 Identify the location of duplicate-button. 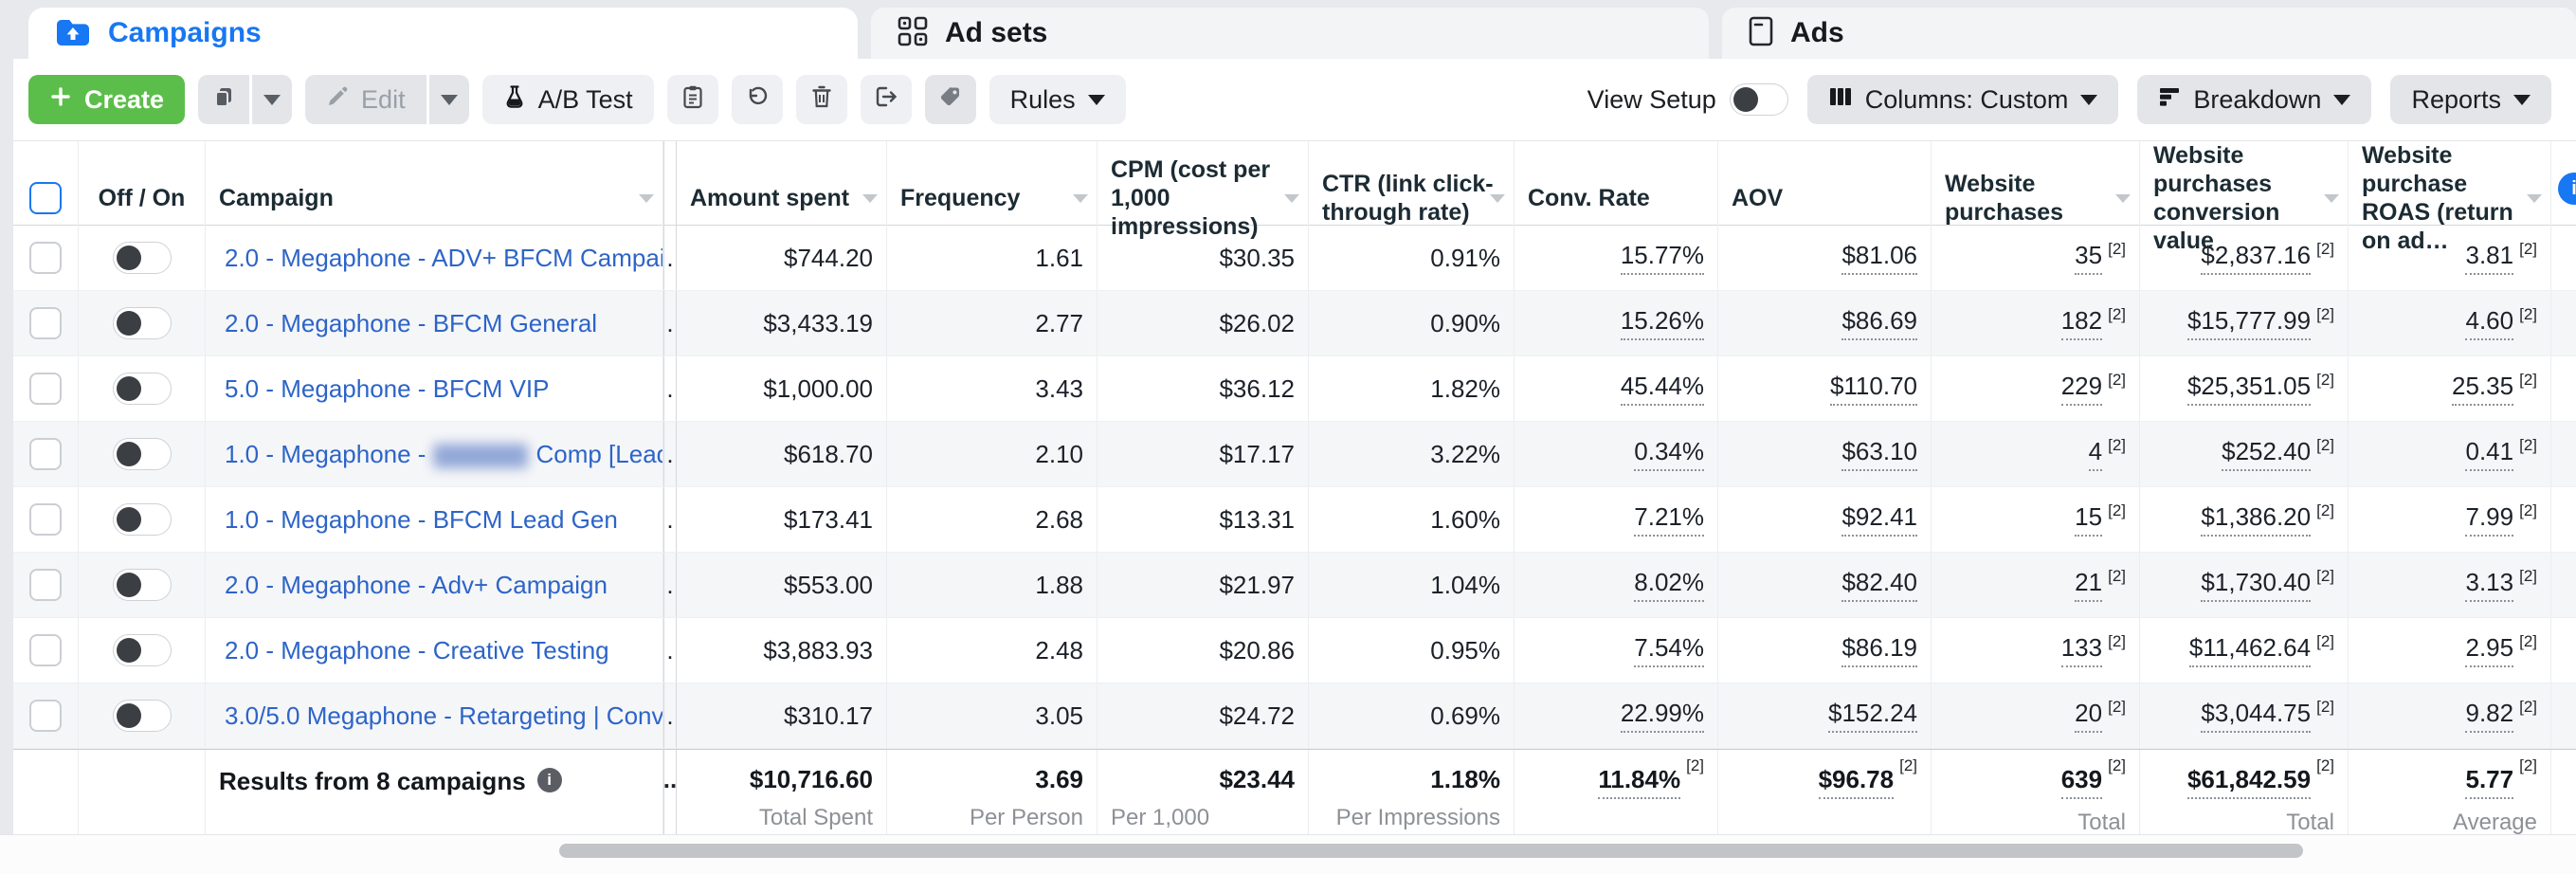
(224, 100).